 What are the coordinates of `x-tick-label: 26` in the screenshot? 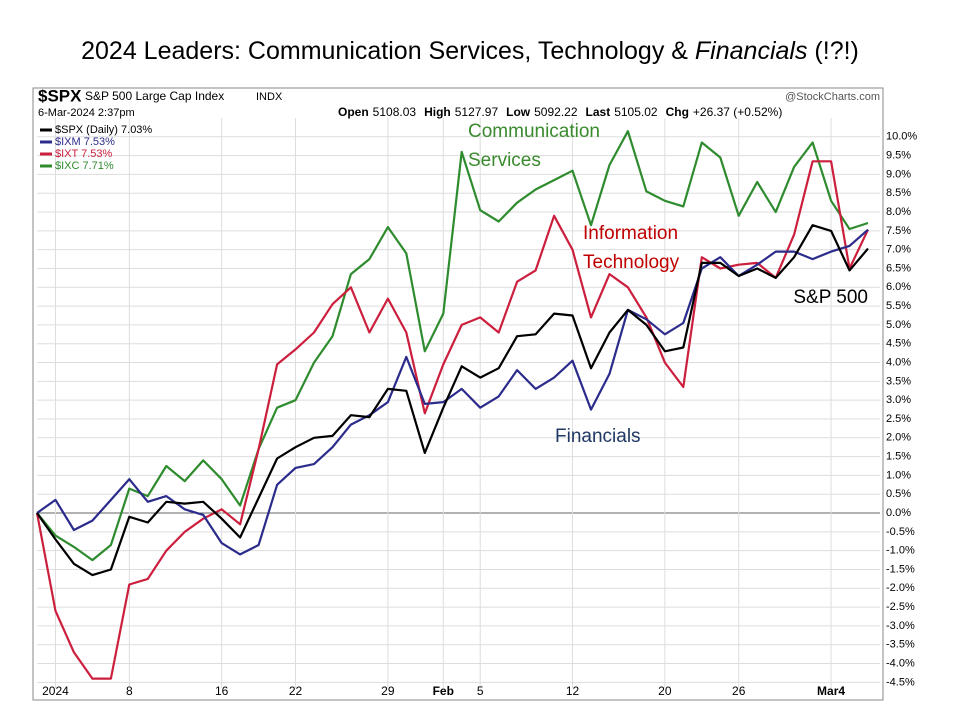 It's located at (739, 691).